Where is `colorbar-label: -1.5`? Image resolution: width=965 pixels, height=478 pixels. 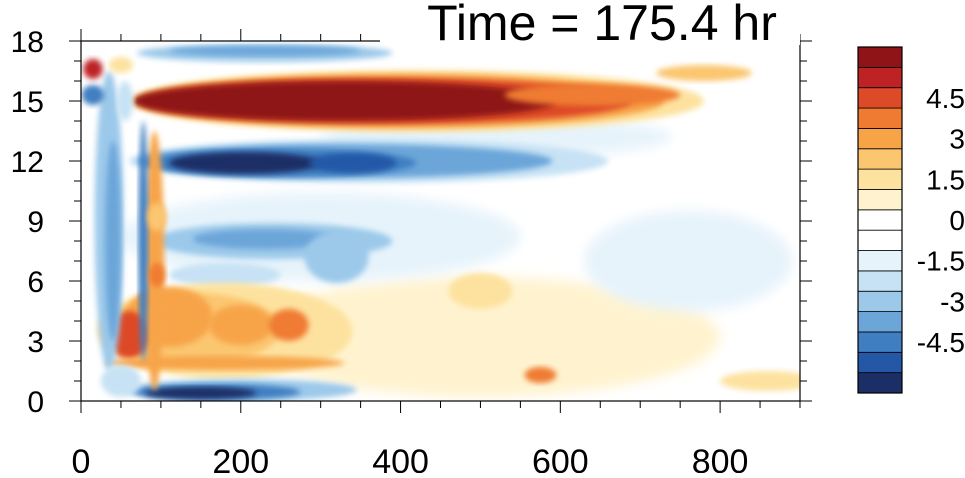 colorbar-label: -1.5 is located at coordinates (941, 261).